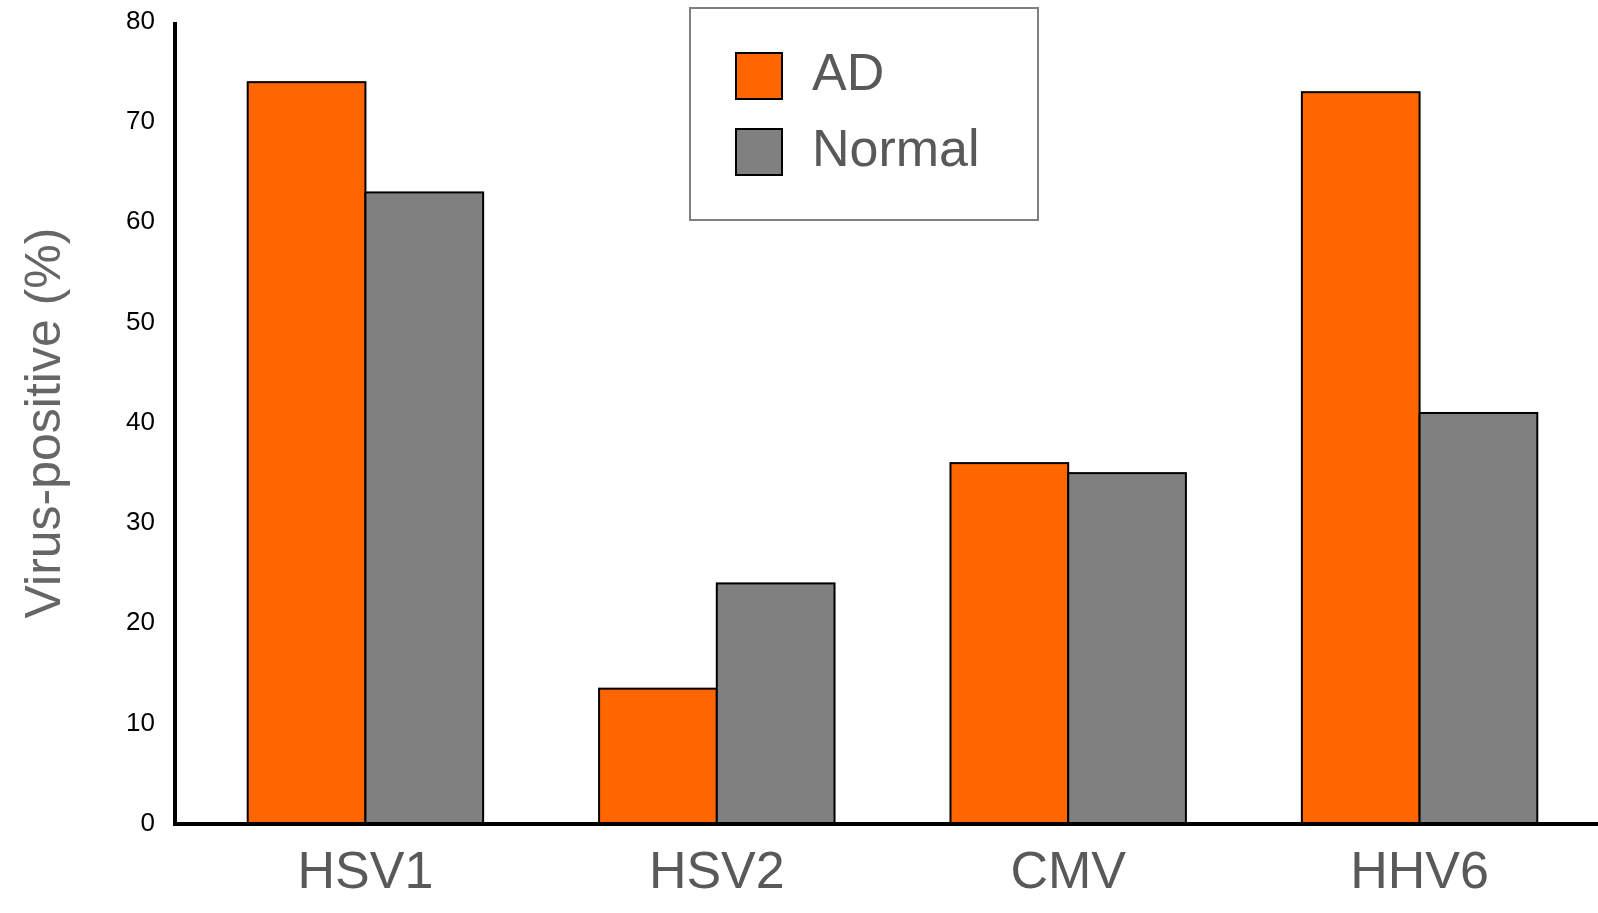 The height and width of the screenshot is (913, 1598). I want to click on y-tick-label: 30, so click(140, 521).